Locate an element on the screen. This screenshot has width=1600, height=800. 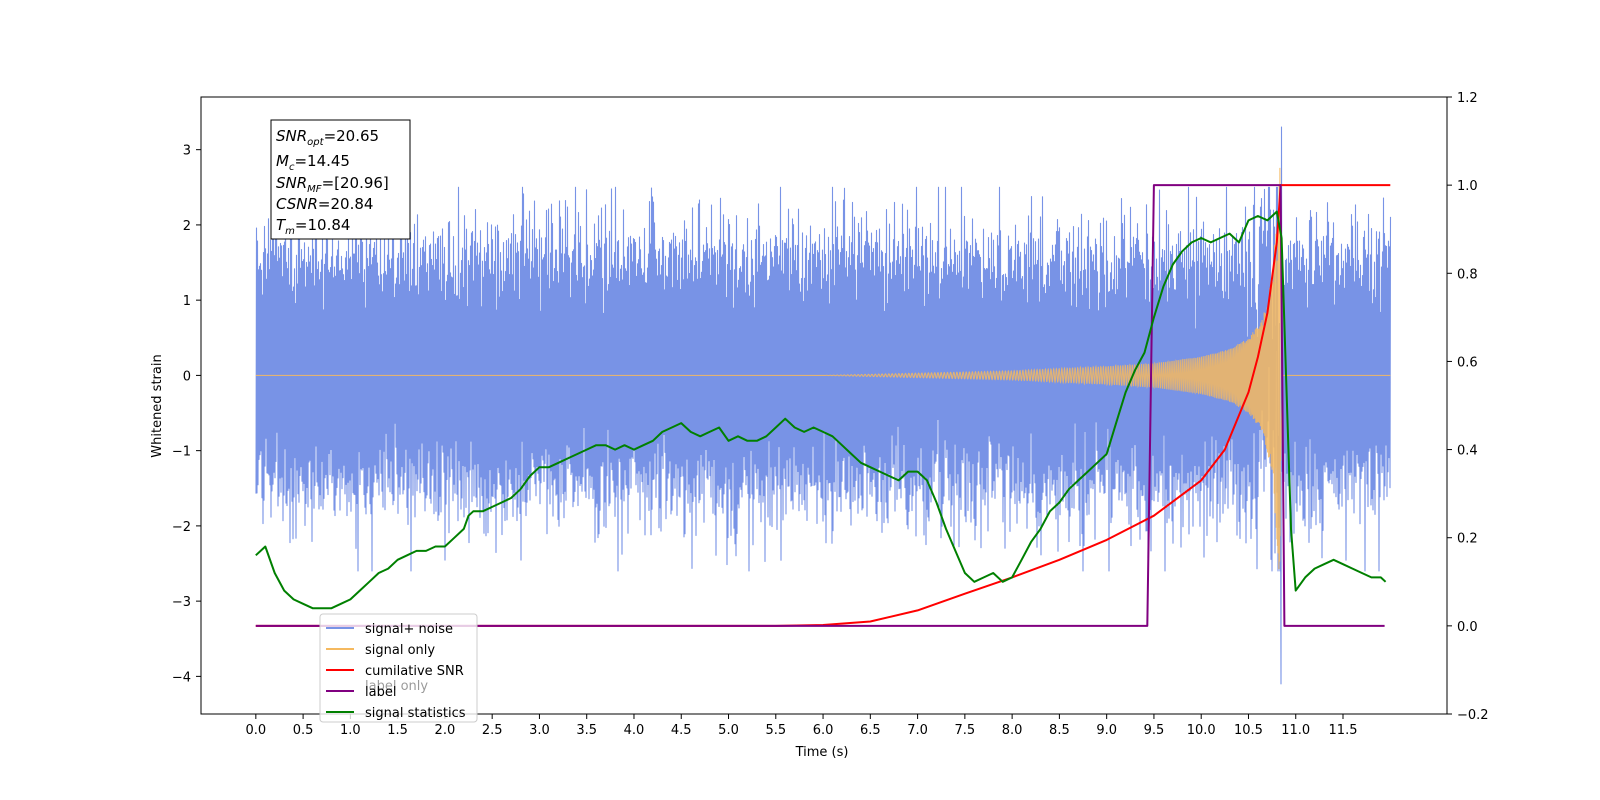
x-tick-label: 1.5 is located at coordinates (397, 730).